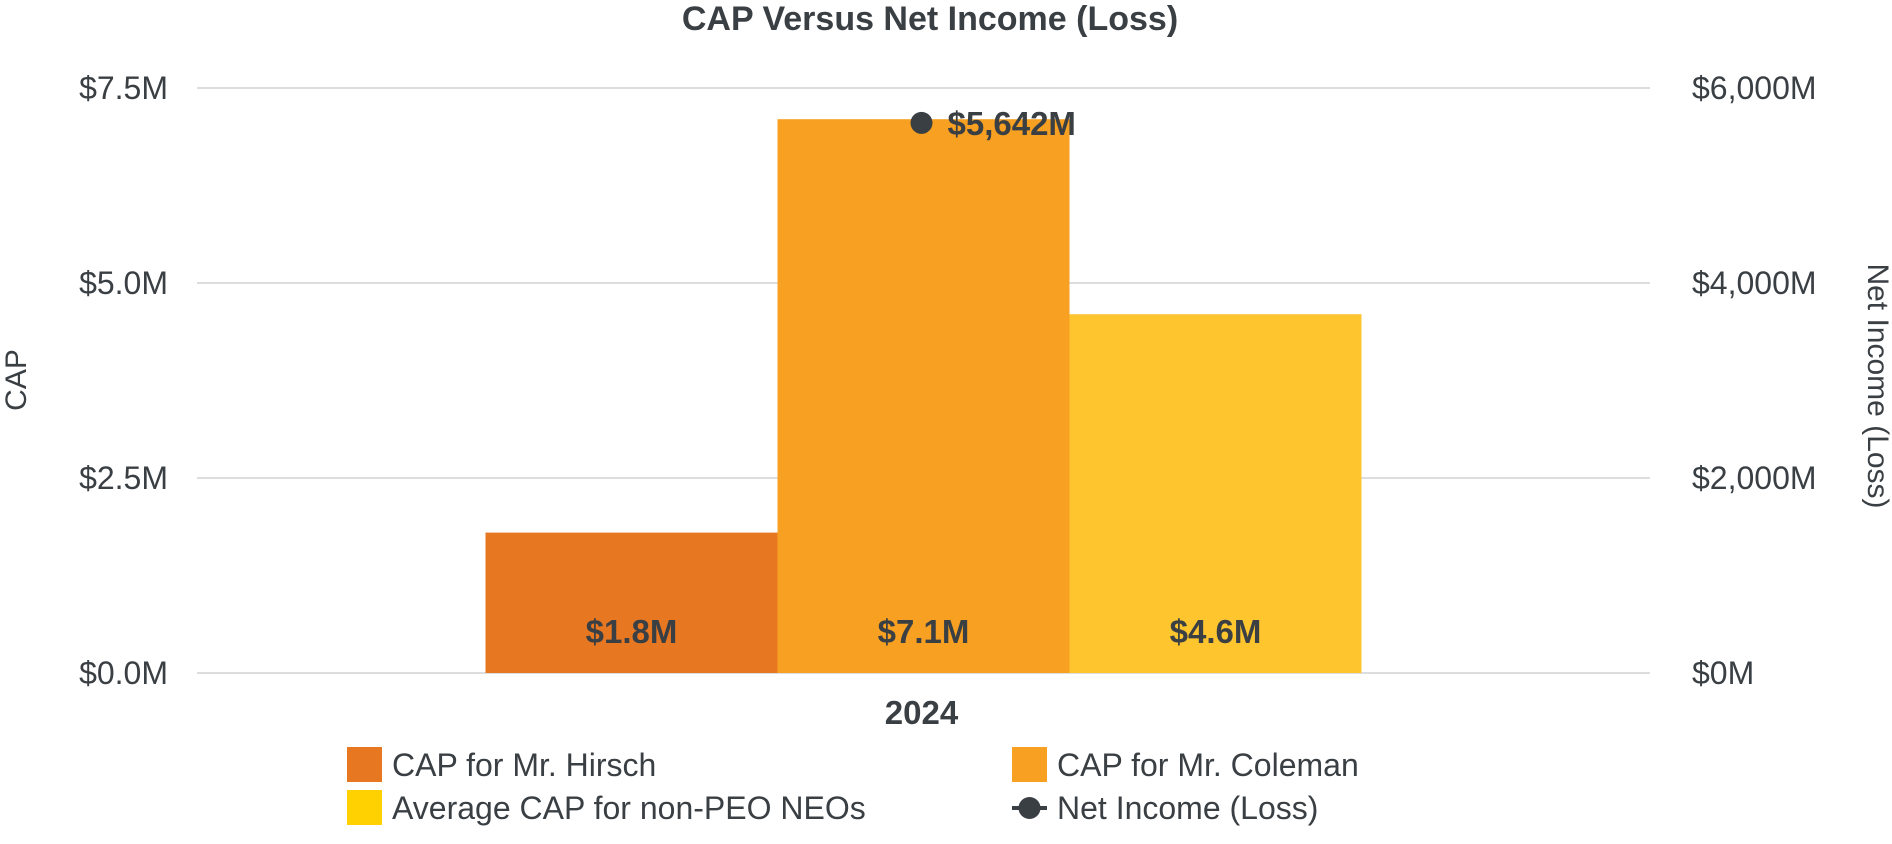 This screenshot has width=1892, height=844. Describe the element at coordinates (123, 88) in the screenshot. I see `y-tick-label: $7.5M` at that location.